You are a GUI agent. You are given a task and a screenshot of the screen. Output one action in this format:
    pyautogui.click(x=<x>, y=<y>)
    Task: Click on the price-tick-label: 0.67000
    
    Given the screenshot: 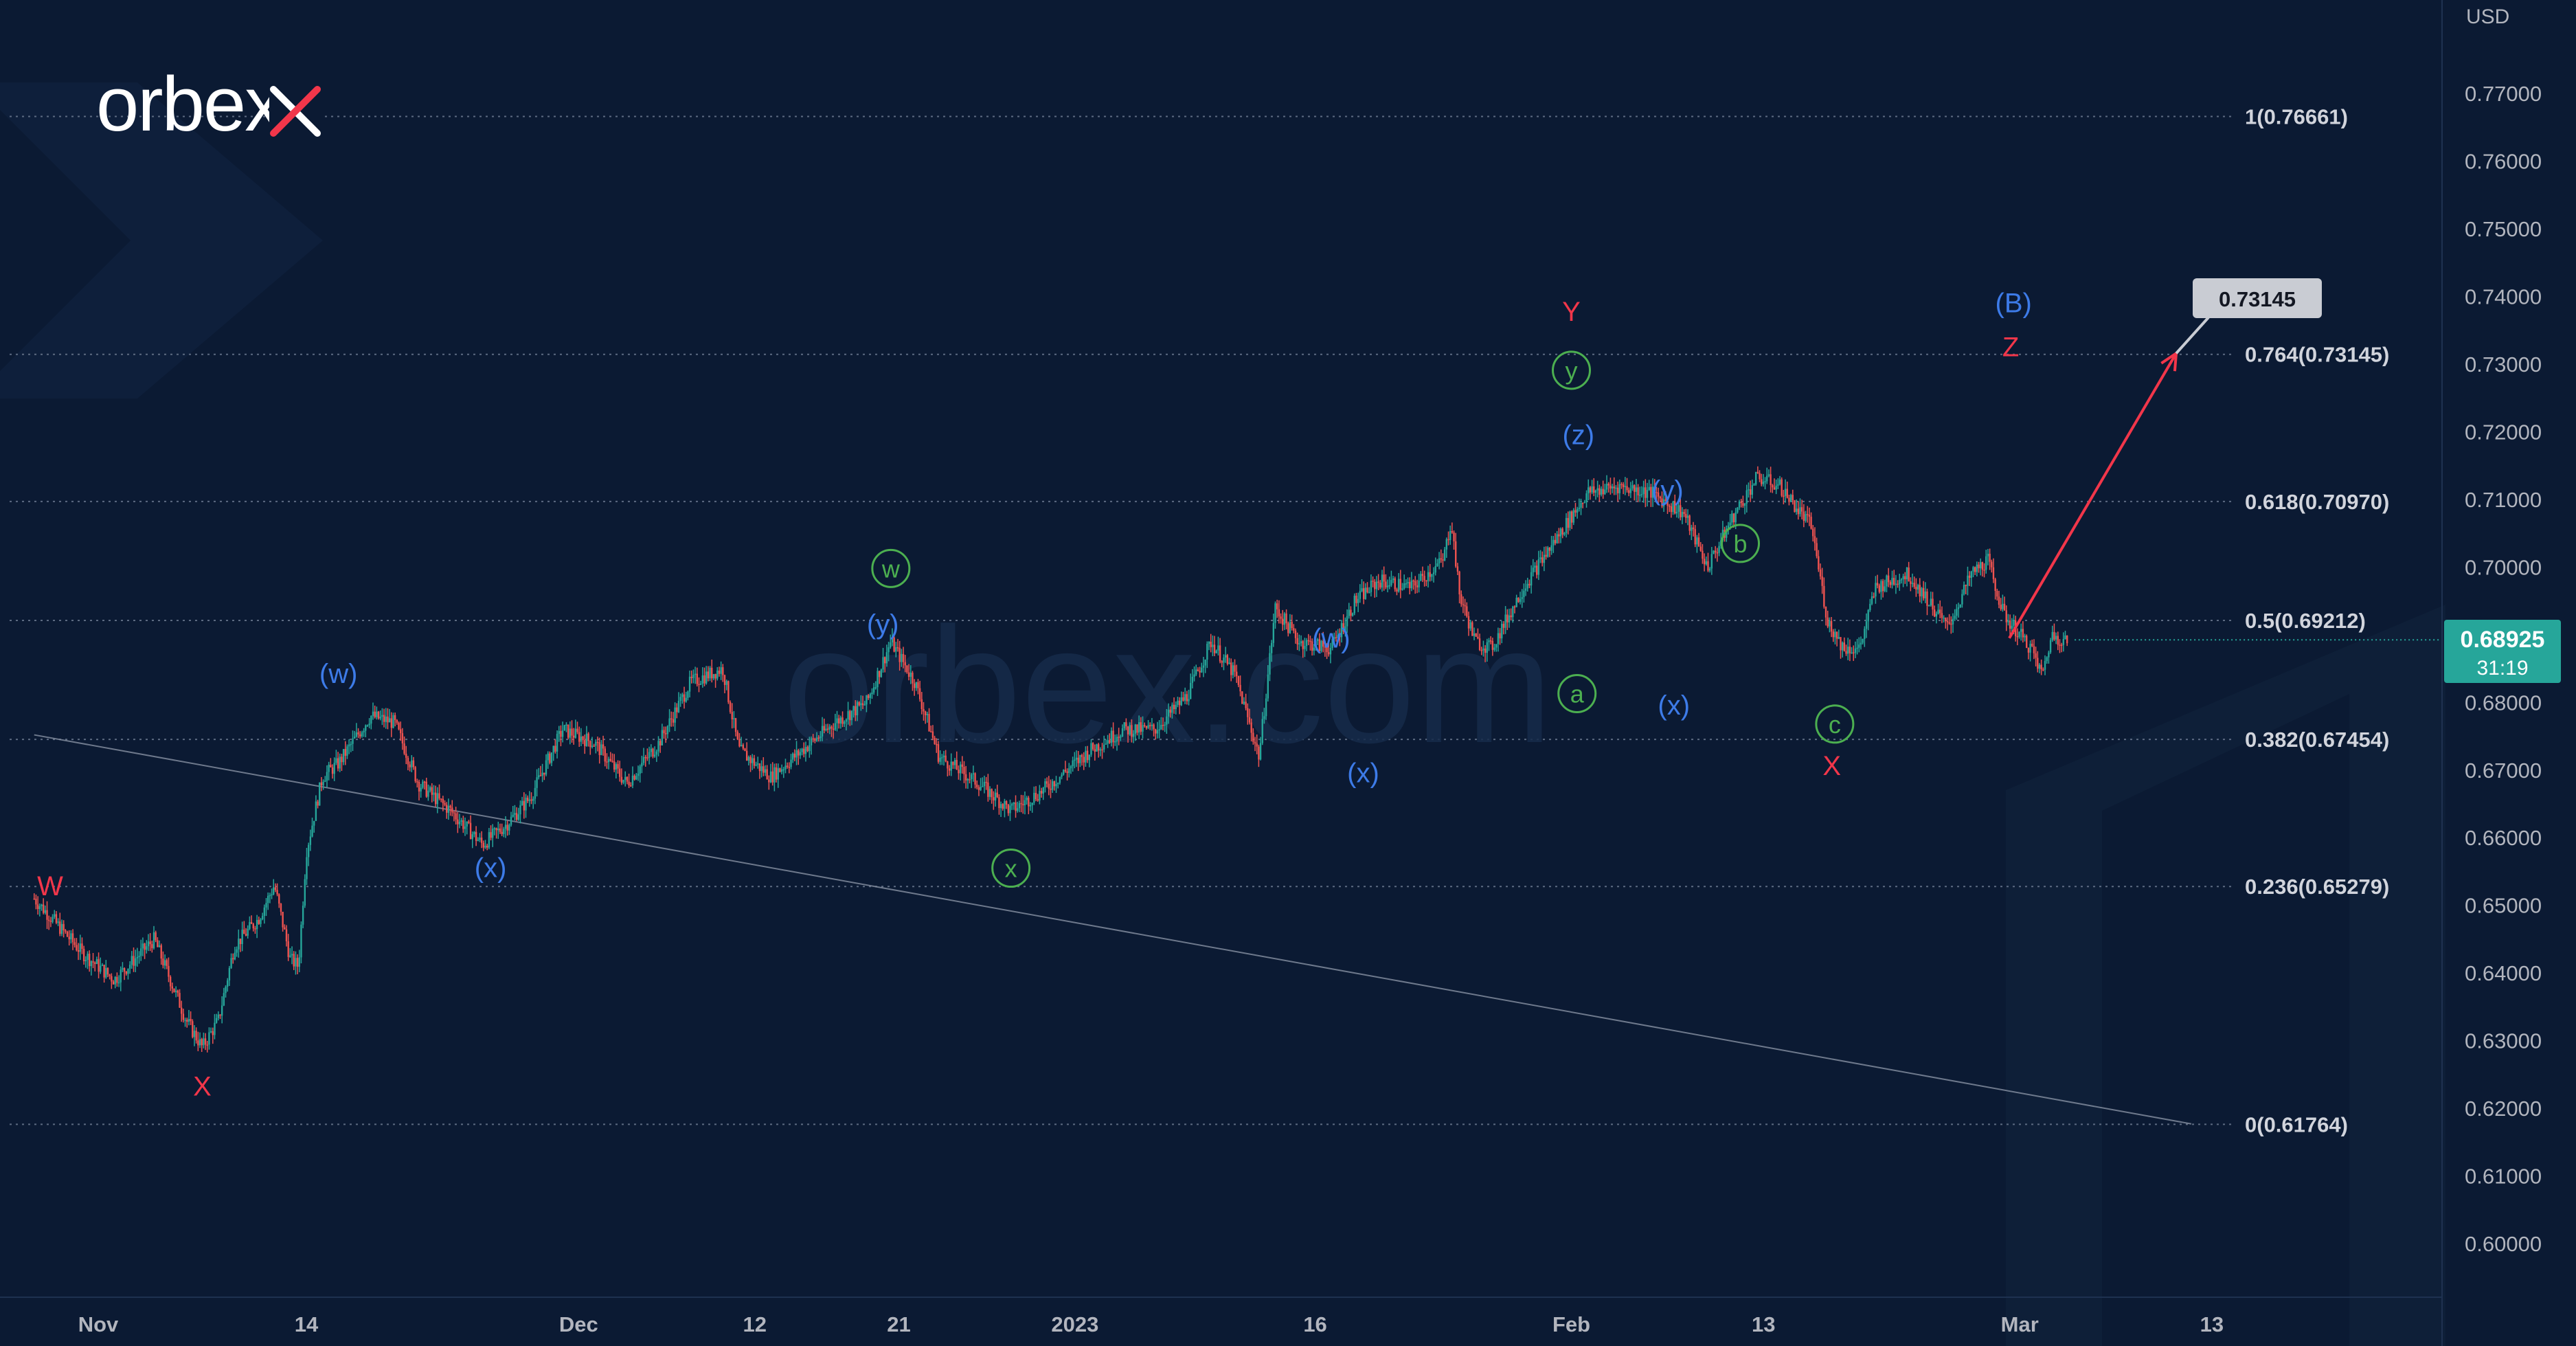 What is the action you would take?
    pyautogui.click(x=2503, y=771)
    